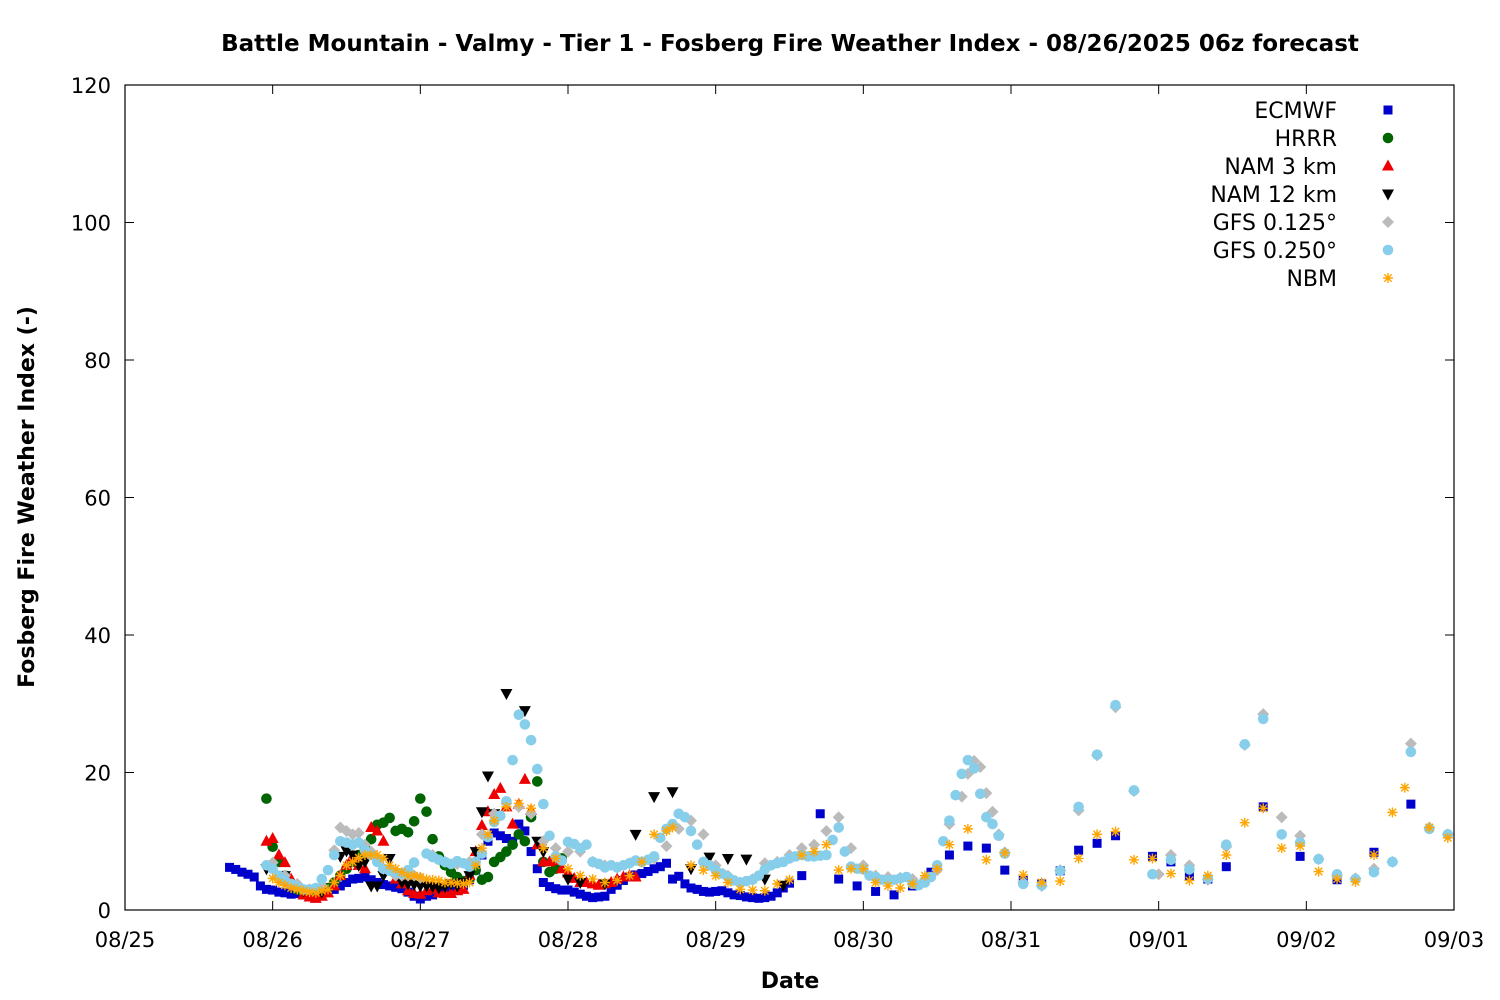  Describe the element at coordinates (91, 224) in the screenshot. I see `y-tick-label: 100` at that location.